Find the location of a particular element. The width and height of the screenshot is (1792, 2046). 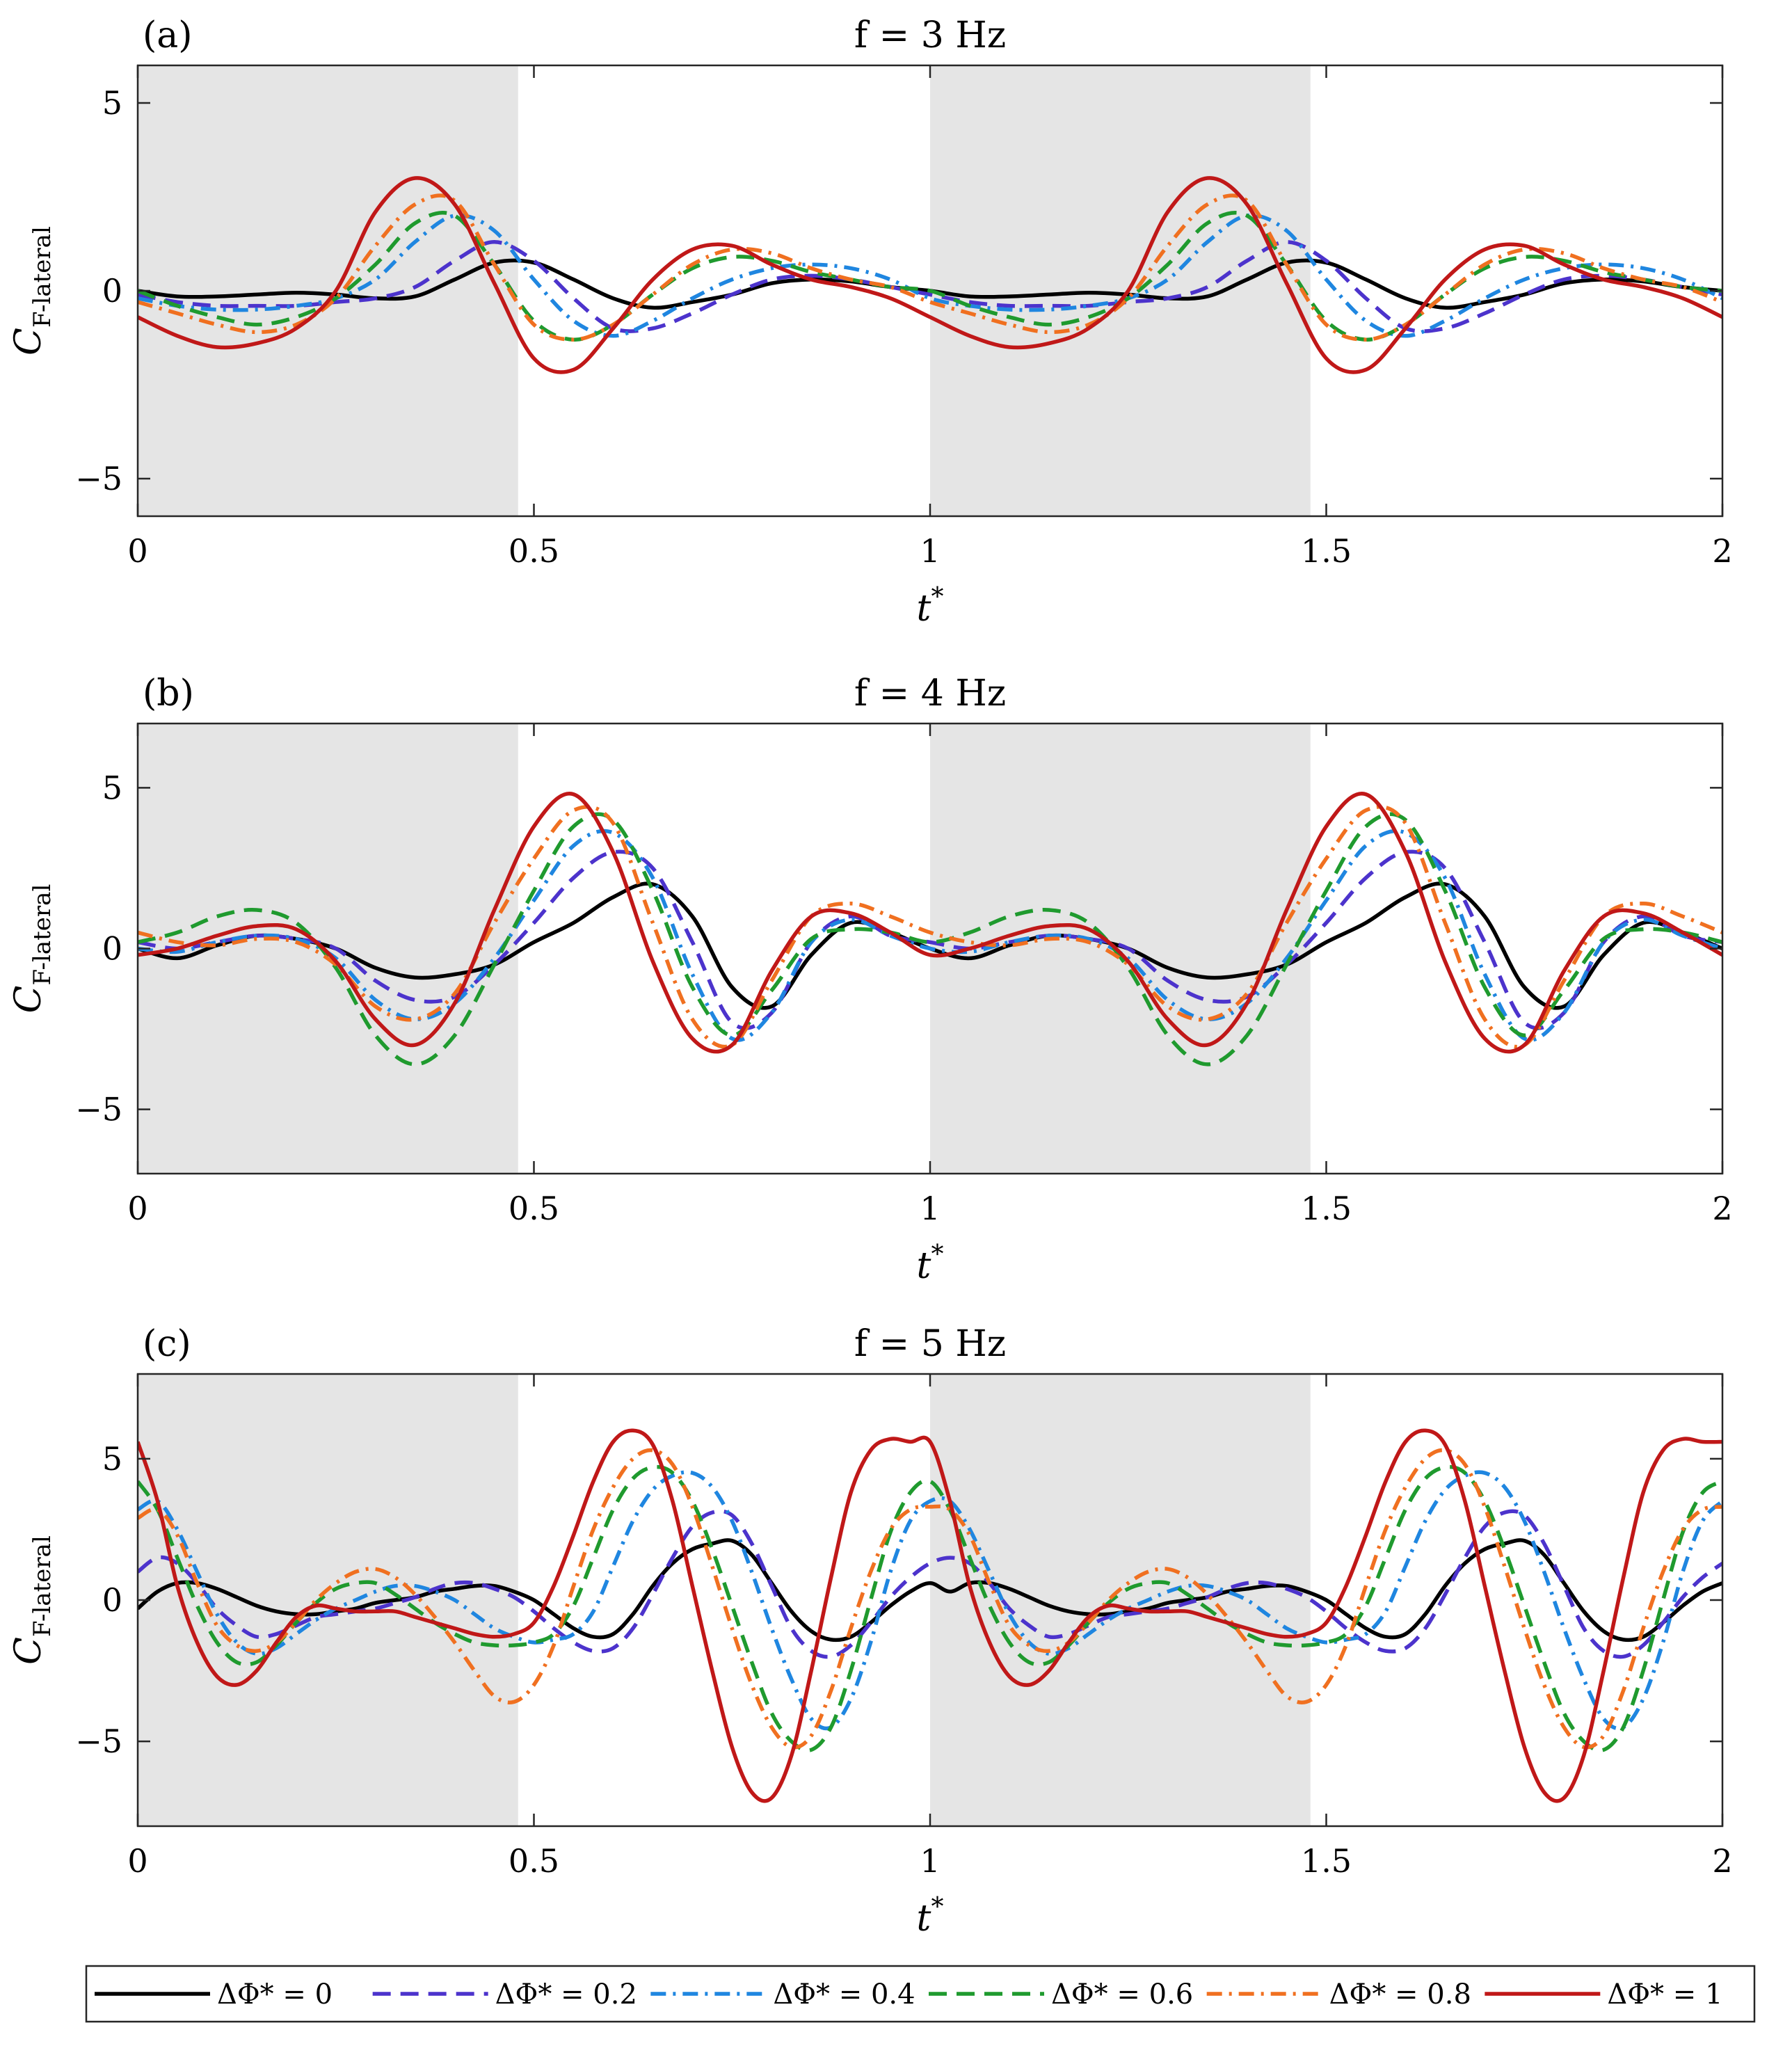

legend-label-5: ΔΦ* = 0.8 is located at coordinates (1400, 1995).